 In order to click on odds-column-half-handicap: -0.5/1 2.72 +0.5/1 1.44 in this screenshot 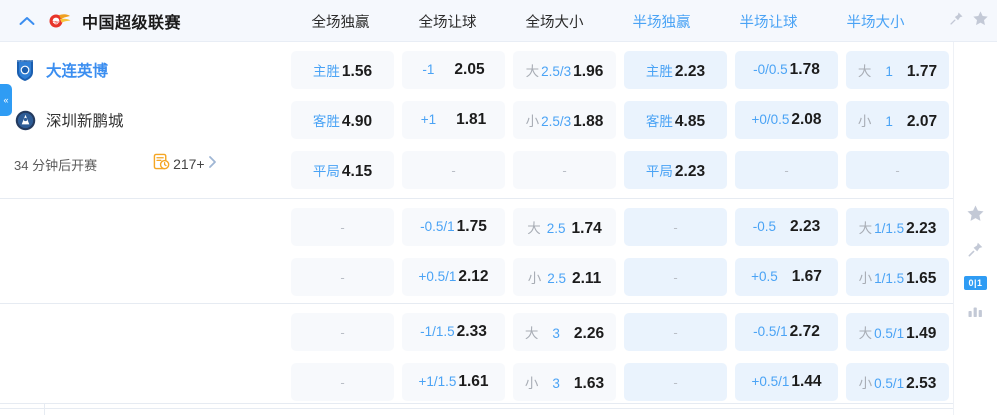, I will do `click(786, 356)`.